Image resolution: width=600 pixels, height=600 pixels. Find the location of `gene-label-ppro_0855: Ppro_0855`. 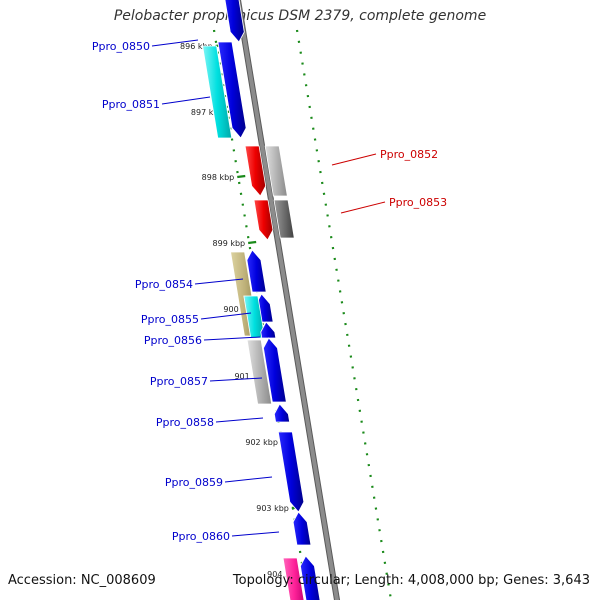

gene-label-ppro_0855: Ppro_0855 is located at coordinates (170, 319).